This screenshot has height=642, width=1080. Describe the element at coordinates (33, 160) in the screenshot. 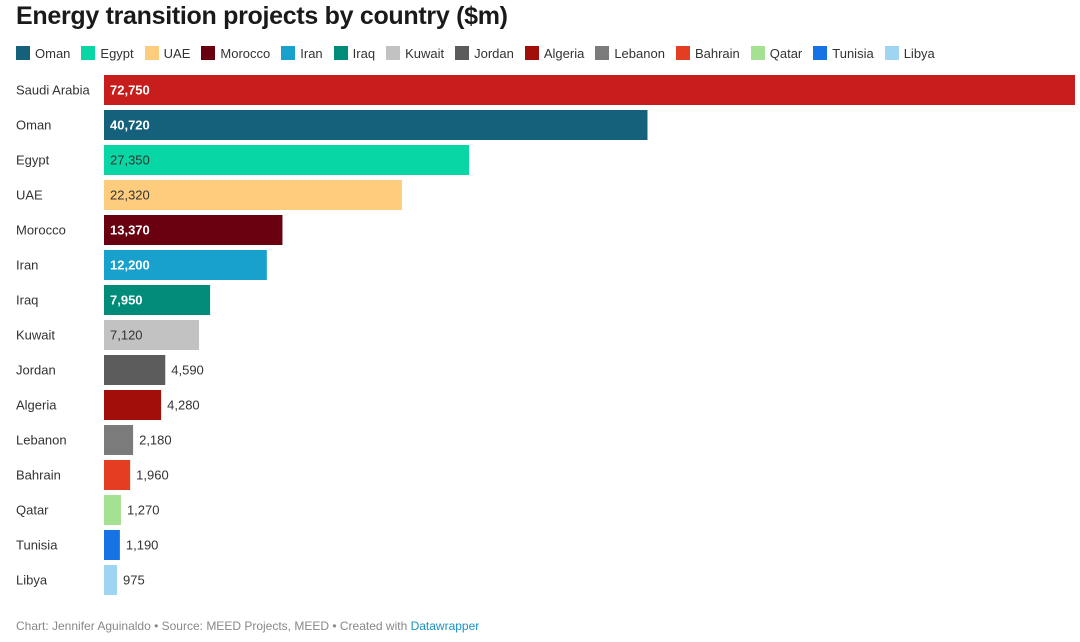

I see `category-label: Egypt` at that location.